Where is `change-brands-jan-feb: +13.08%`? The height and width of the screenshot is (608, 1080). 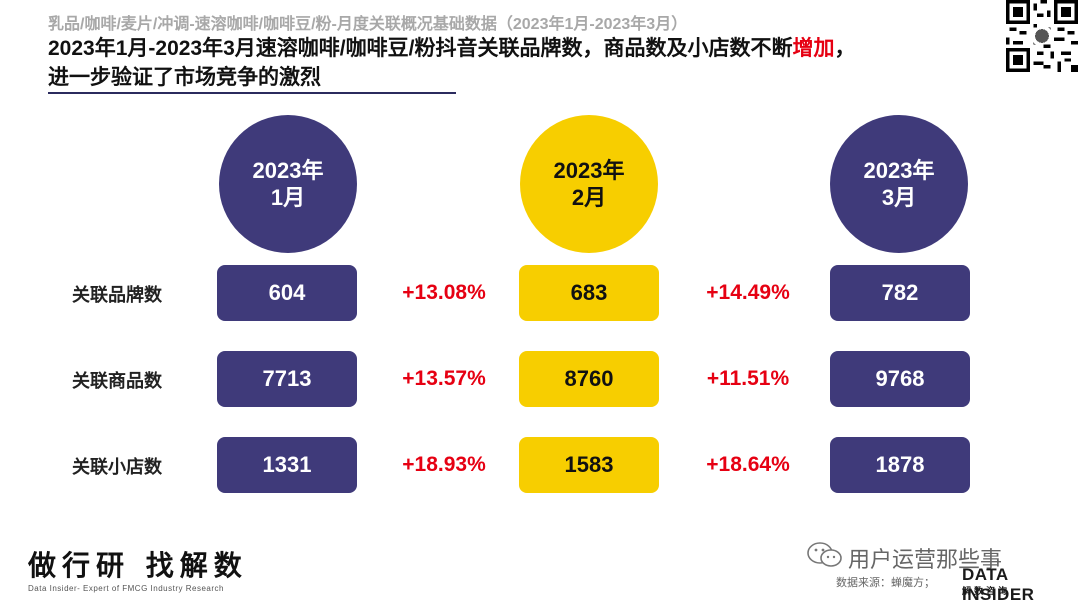
change-brands-jan-feb: +13.08% is located at coordinates (444, 292).